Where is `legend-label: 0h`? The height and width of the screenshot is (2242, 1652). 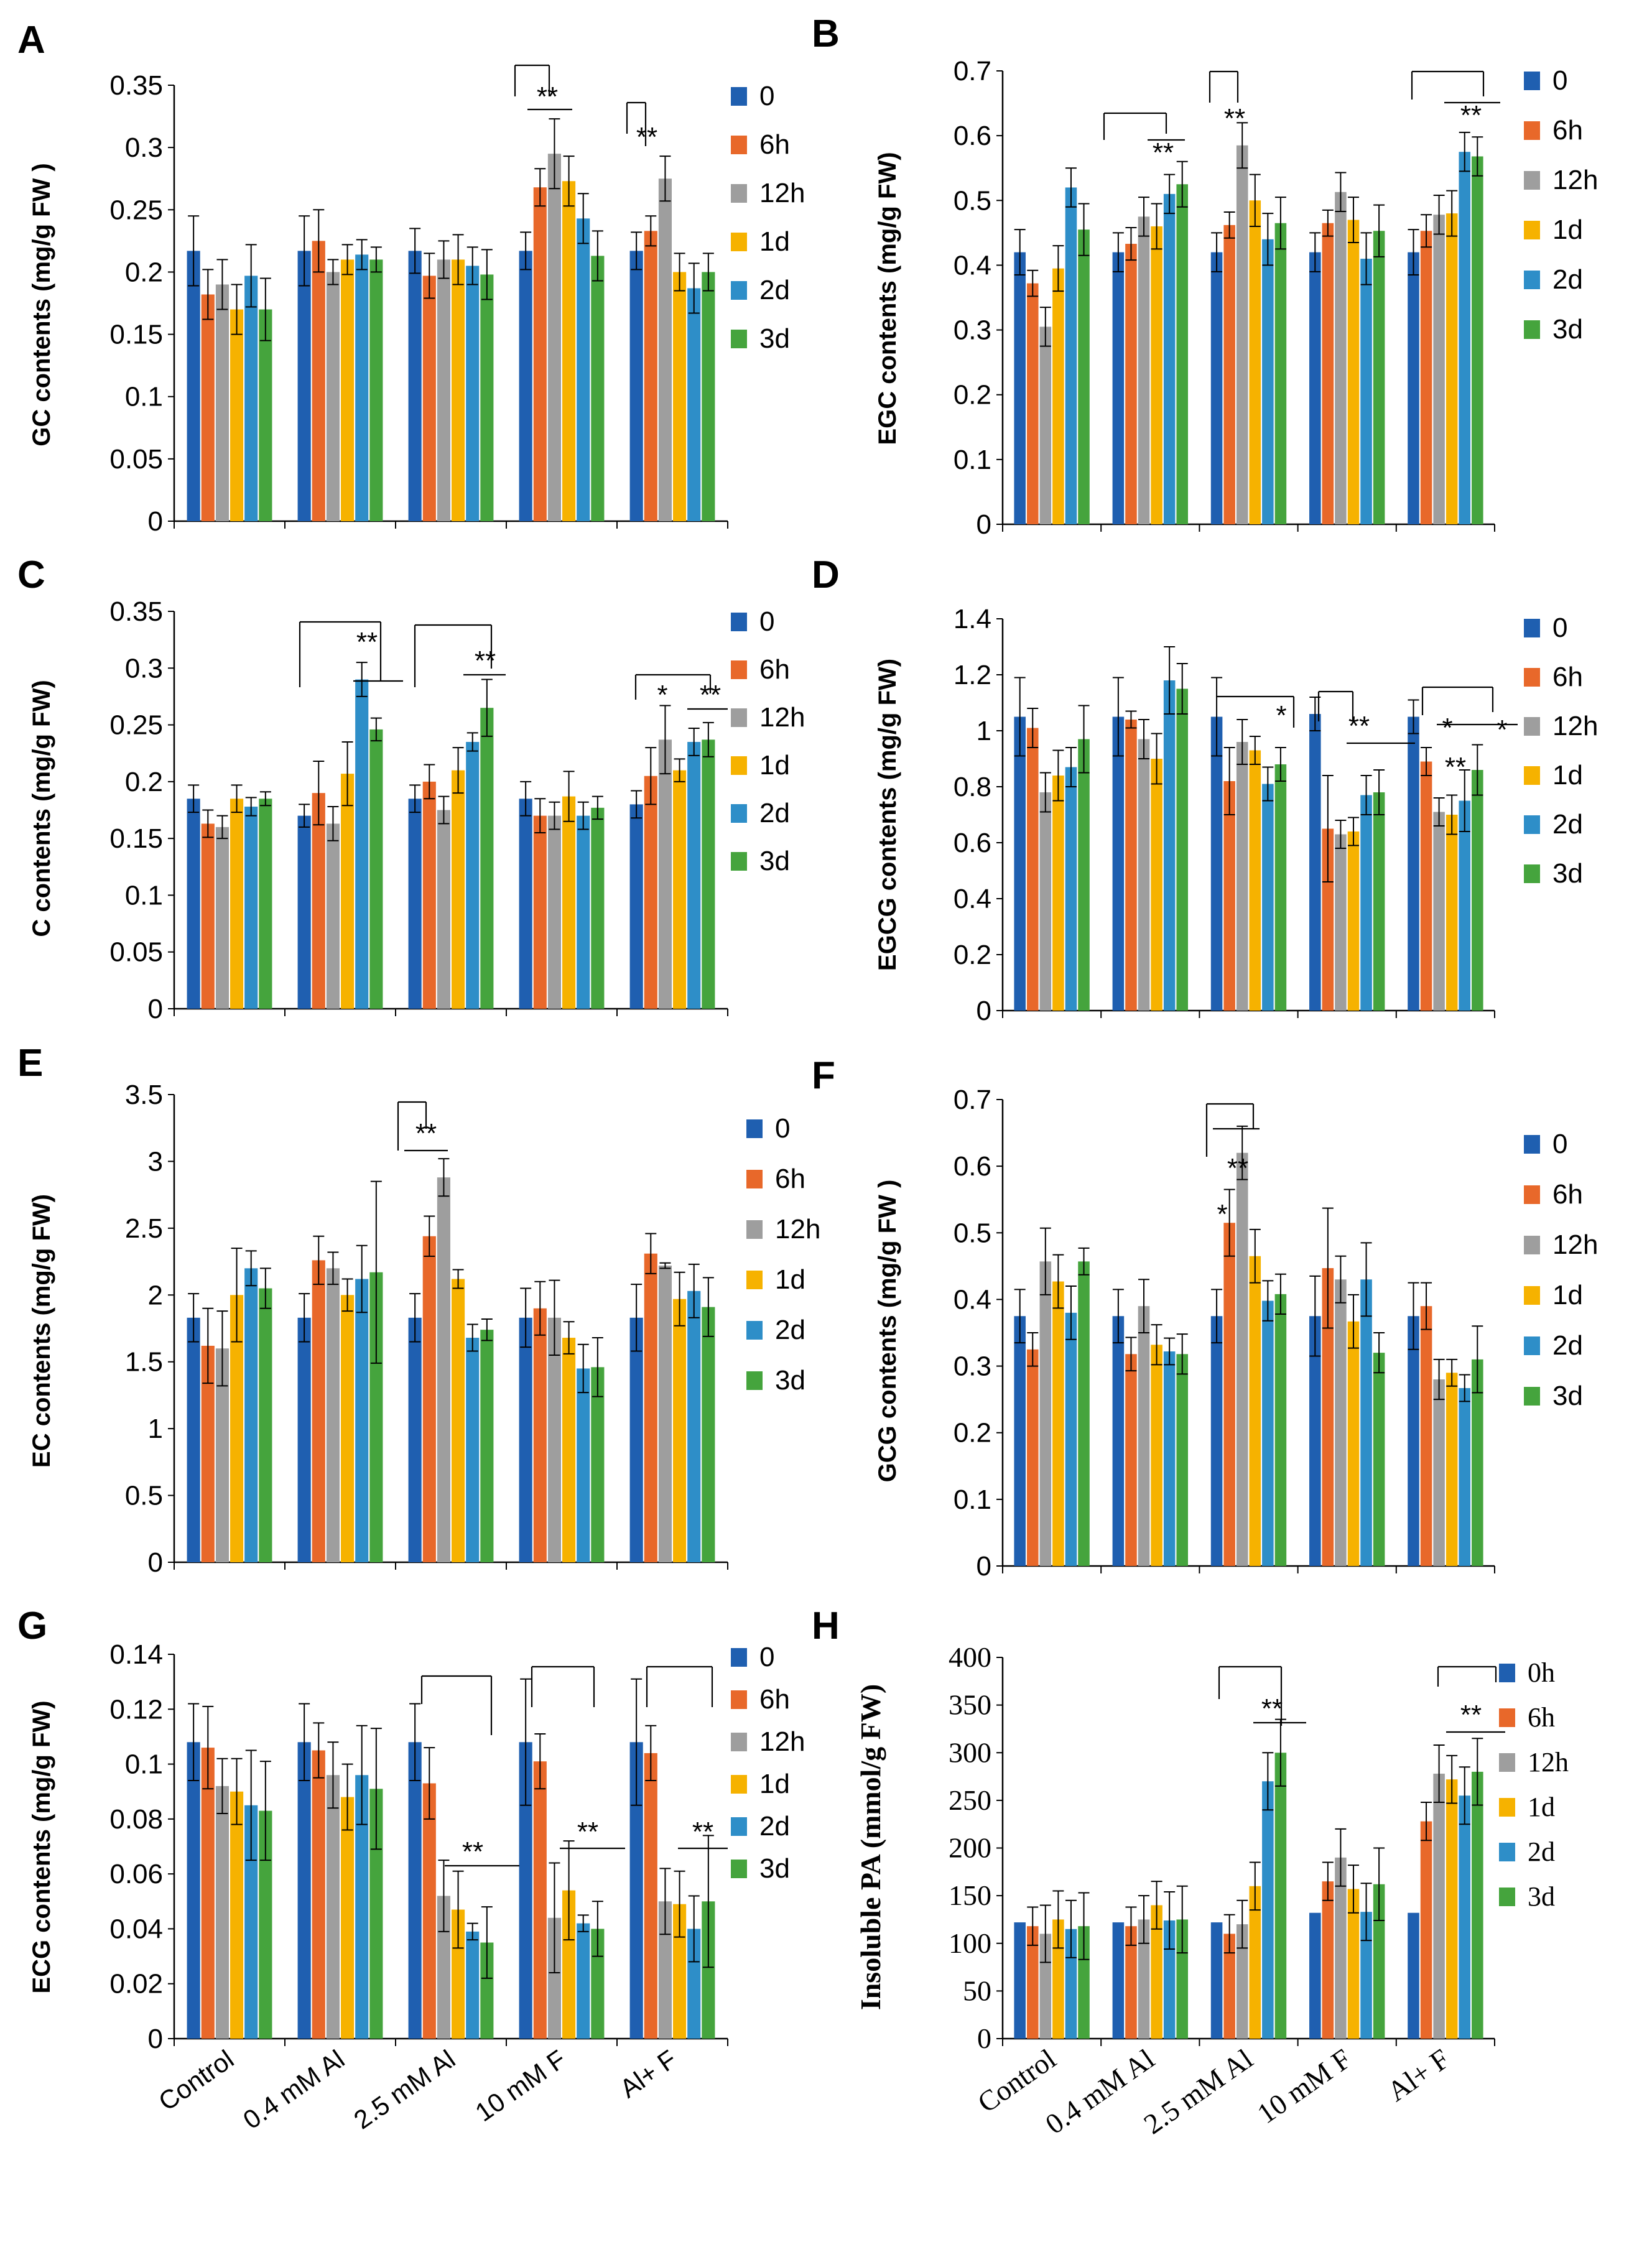
legend-label: 0h is located at coordinates (1541, 1673).